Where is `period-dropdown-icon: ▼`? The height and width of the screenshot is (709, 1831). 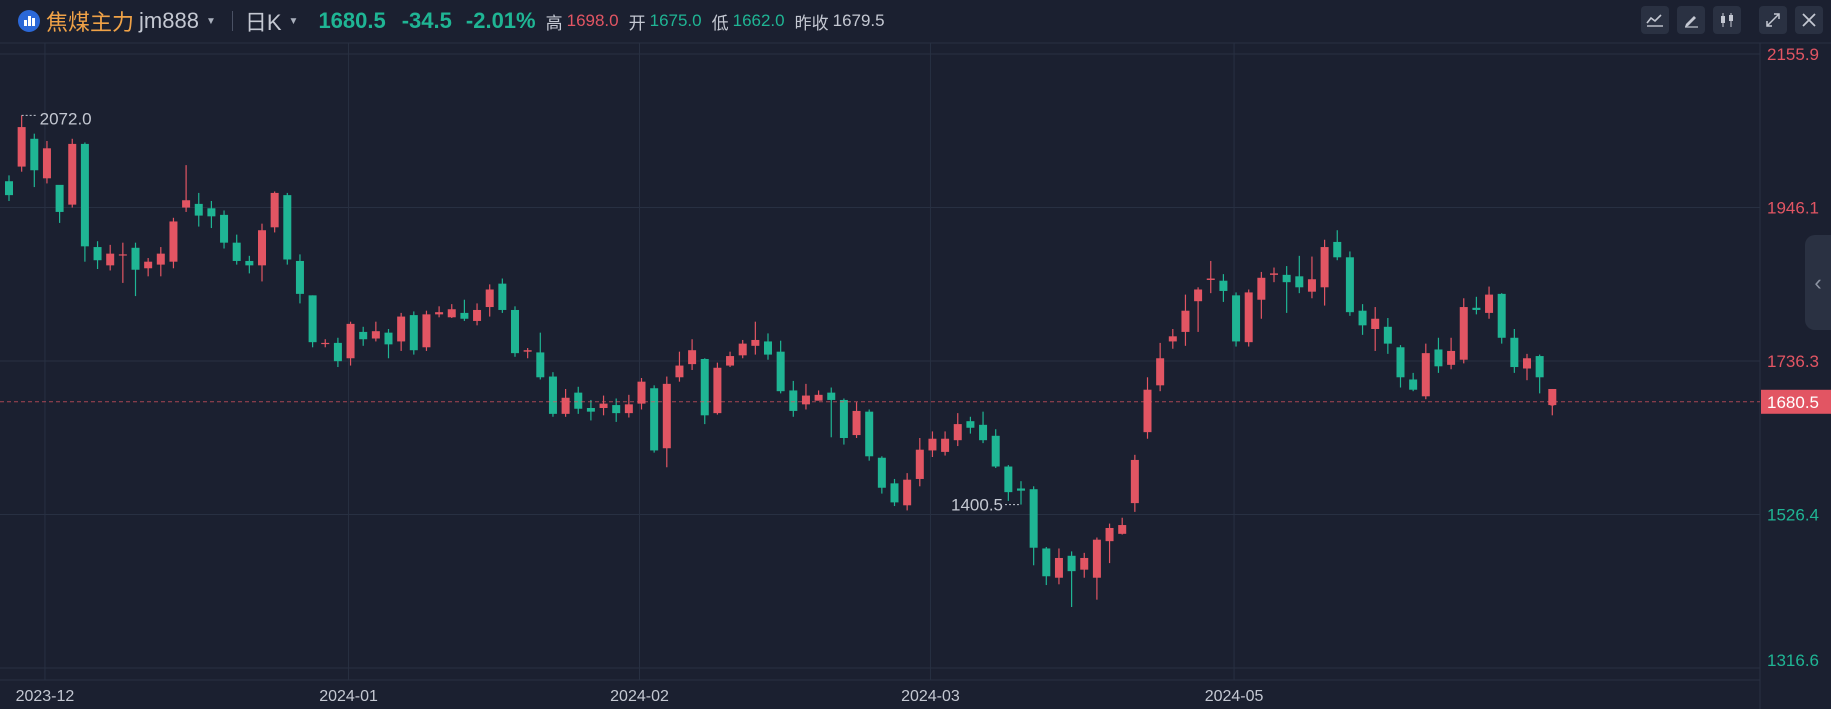
period-dropdown-icon: ▼ is located at coordinates (293, 21).